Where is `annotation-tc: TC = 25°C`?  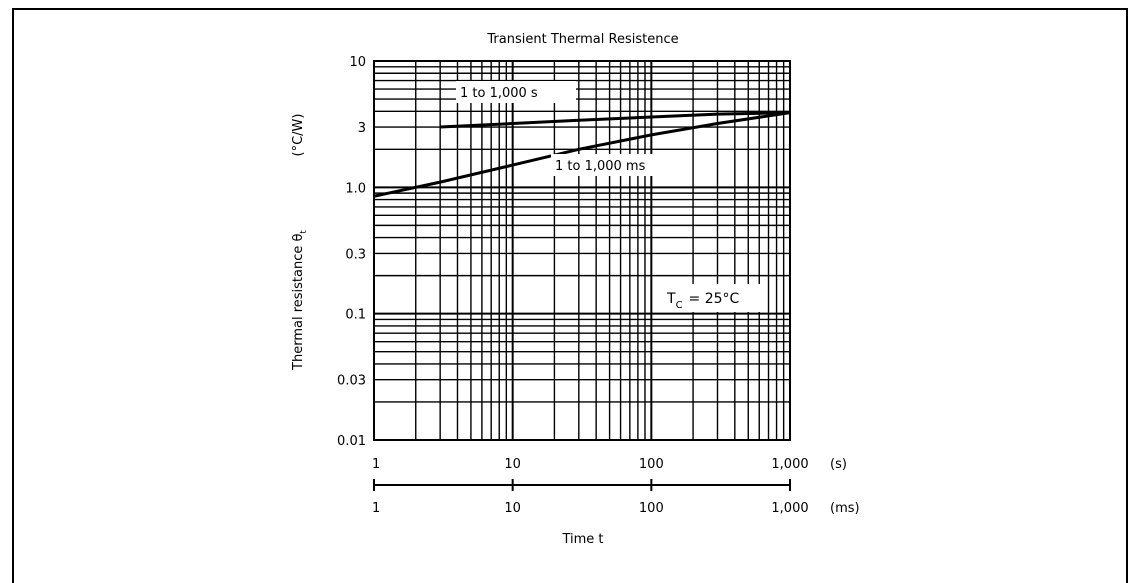 annotation-tc: TC = 25°C is located at coordinates (711, 298).